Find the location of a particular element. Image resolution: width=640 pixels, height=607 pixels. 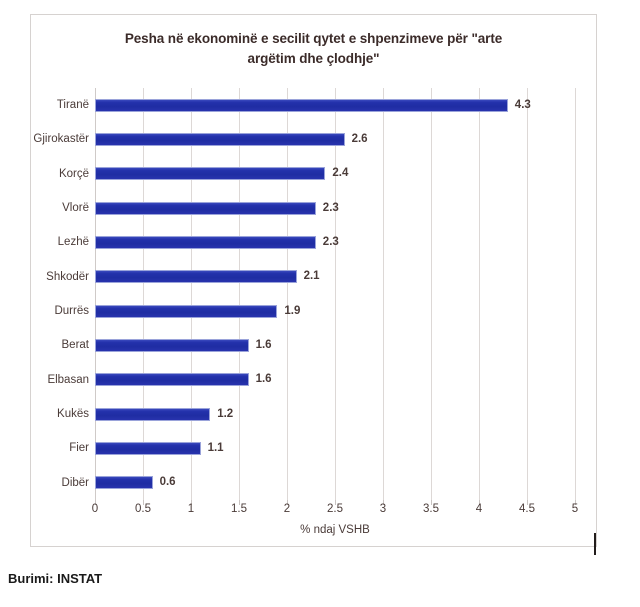

chart-title-line-2: argëtim dhe çlodhje" is located at coordinates (313, 58).